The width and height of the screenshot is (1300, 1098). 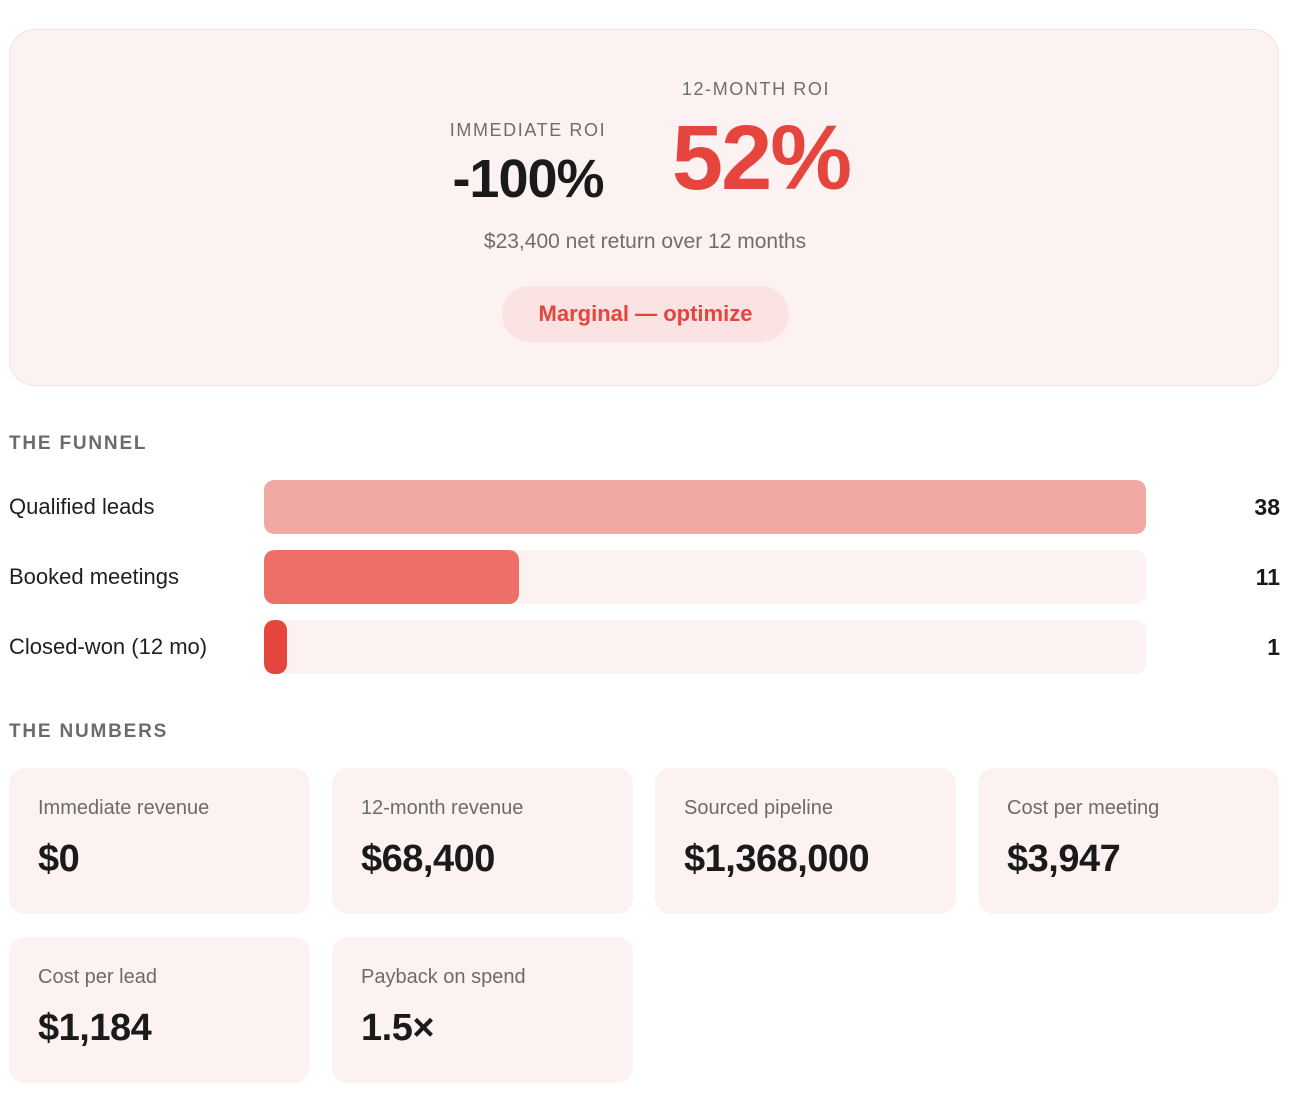 I want to click on metric-value: $68,400, so click(x=428, y=859).